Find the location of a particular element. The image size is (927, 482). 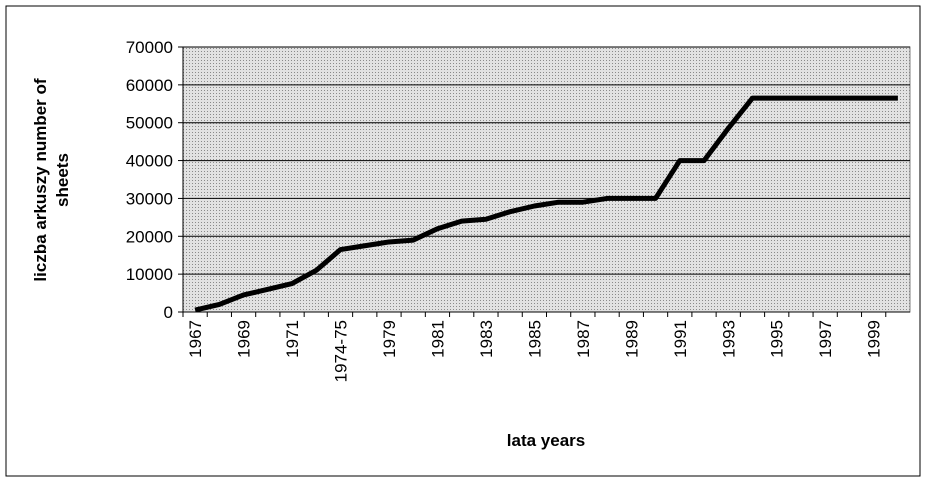

x-tick-label: 1971 is located at coordinates (292, 339).